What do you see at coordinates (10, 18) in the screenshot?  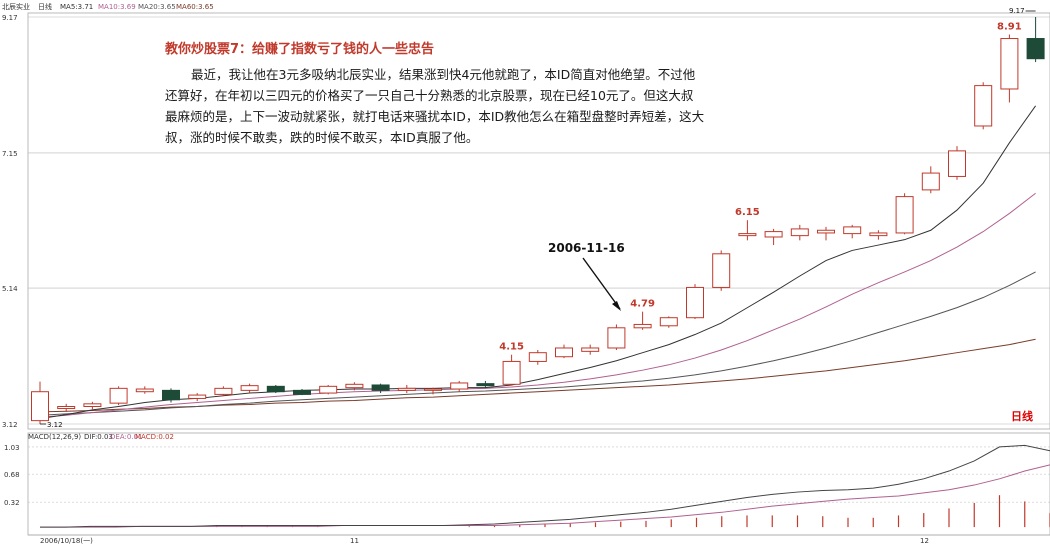 I see `price-tick-label: 9.17` at bounding box center [10, 18].